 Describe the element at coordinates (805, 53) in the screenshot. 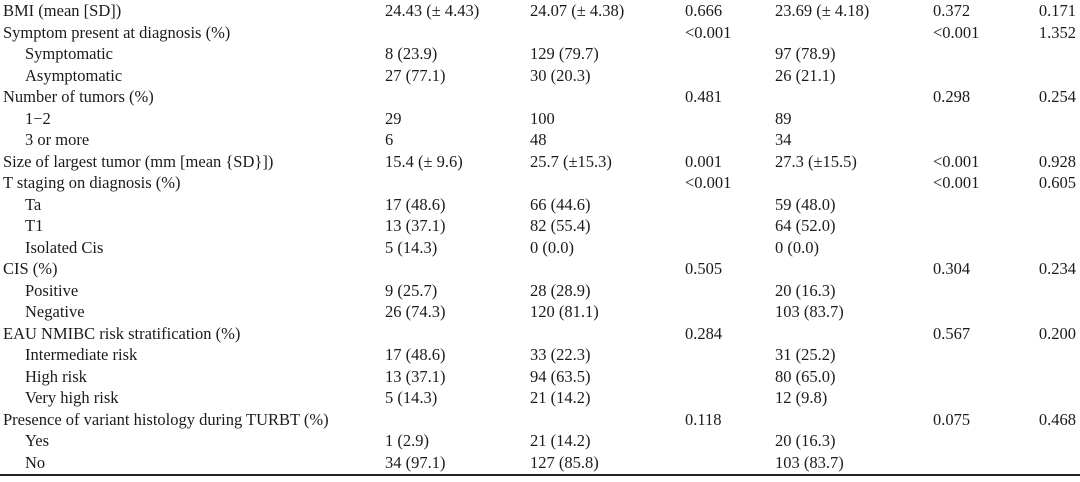

I see `cell-value: 97 (78.9)` at that location.